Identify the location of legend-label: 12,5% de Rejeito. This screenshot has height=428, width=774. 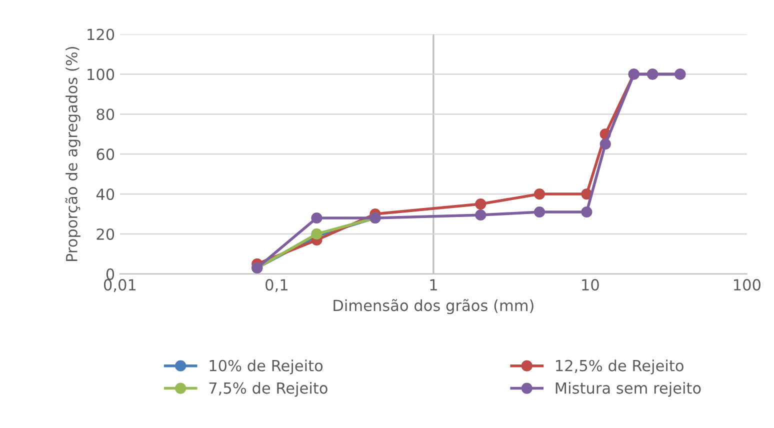
(620, 367).